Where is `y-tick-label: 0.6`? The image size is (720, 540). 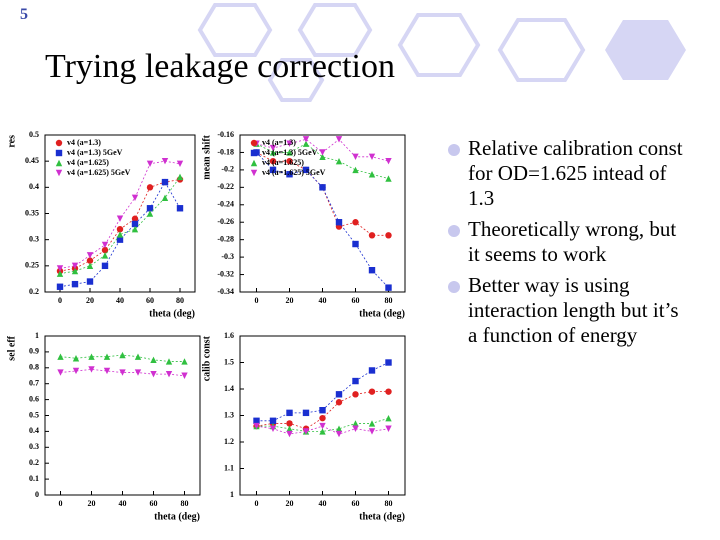
y-tick-label: 0.6 is located at coordinates (34, 398).